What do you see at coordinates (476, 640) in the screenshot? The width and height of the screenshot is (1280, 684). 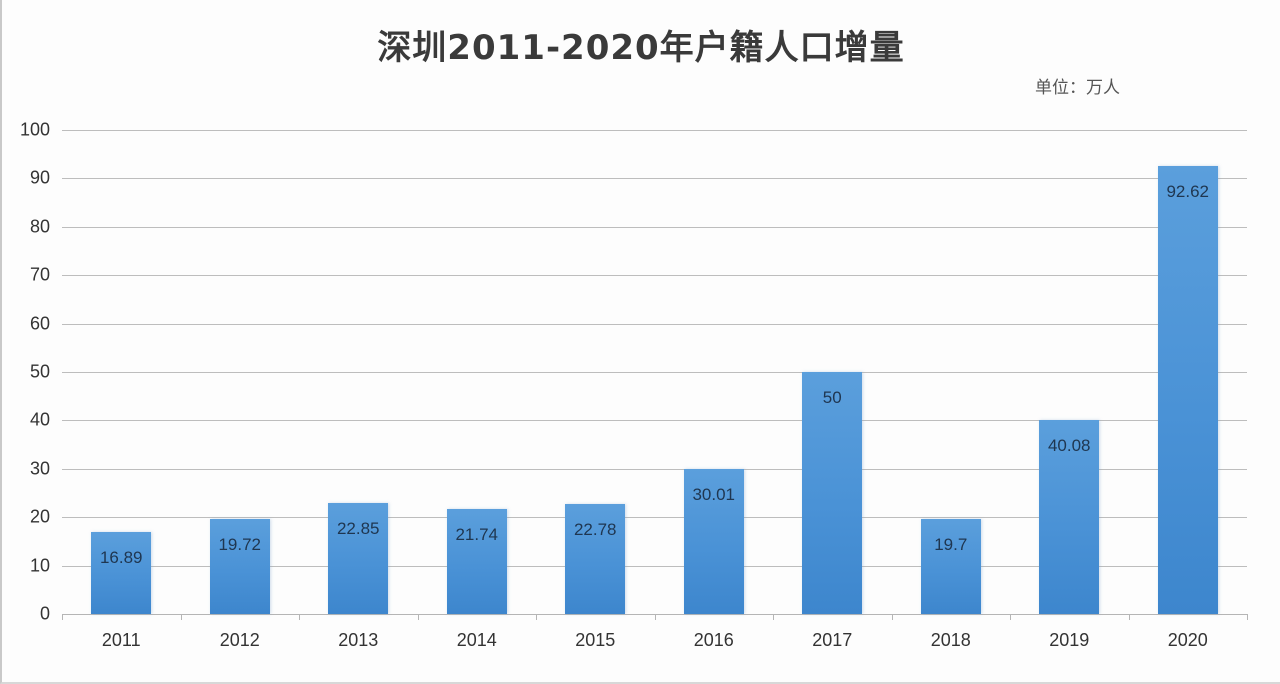 I see `x-tick-label: 2014` at bounding box center [476, 640].